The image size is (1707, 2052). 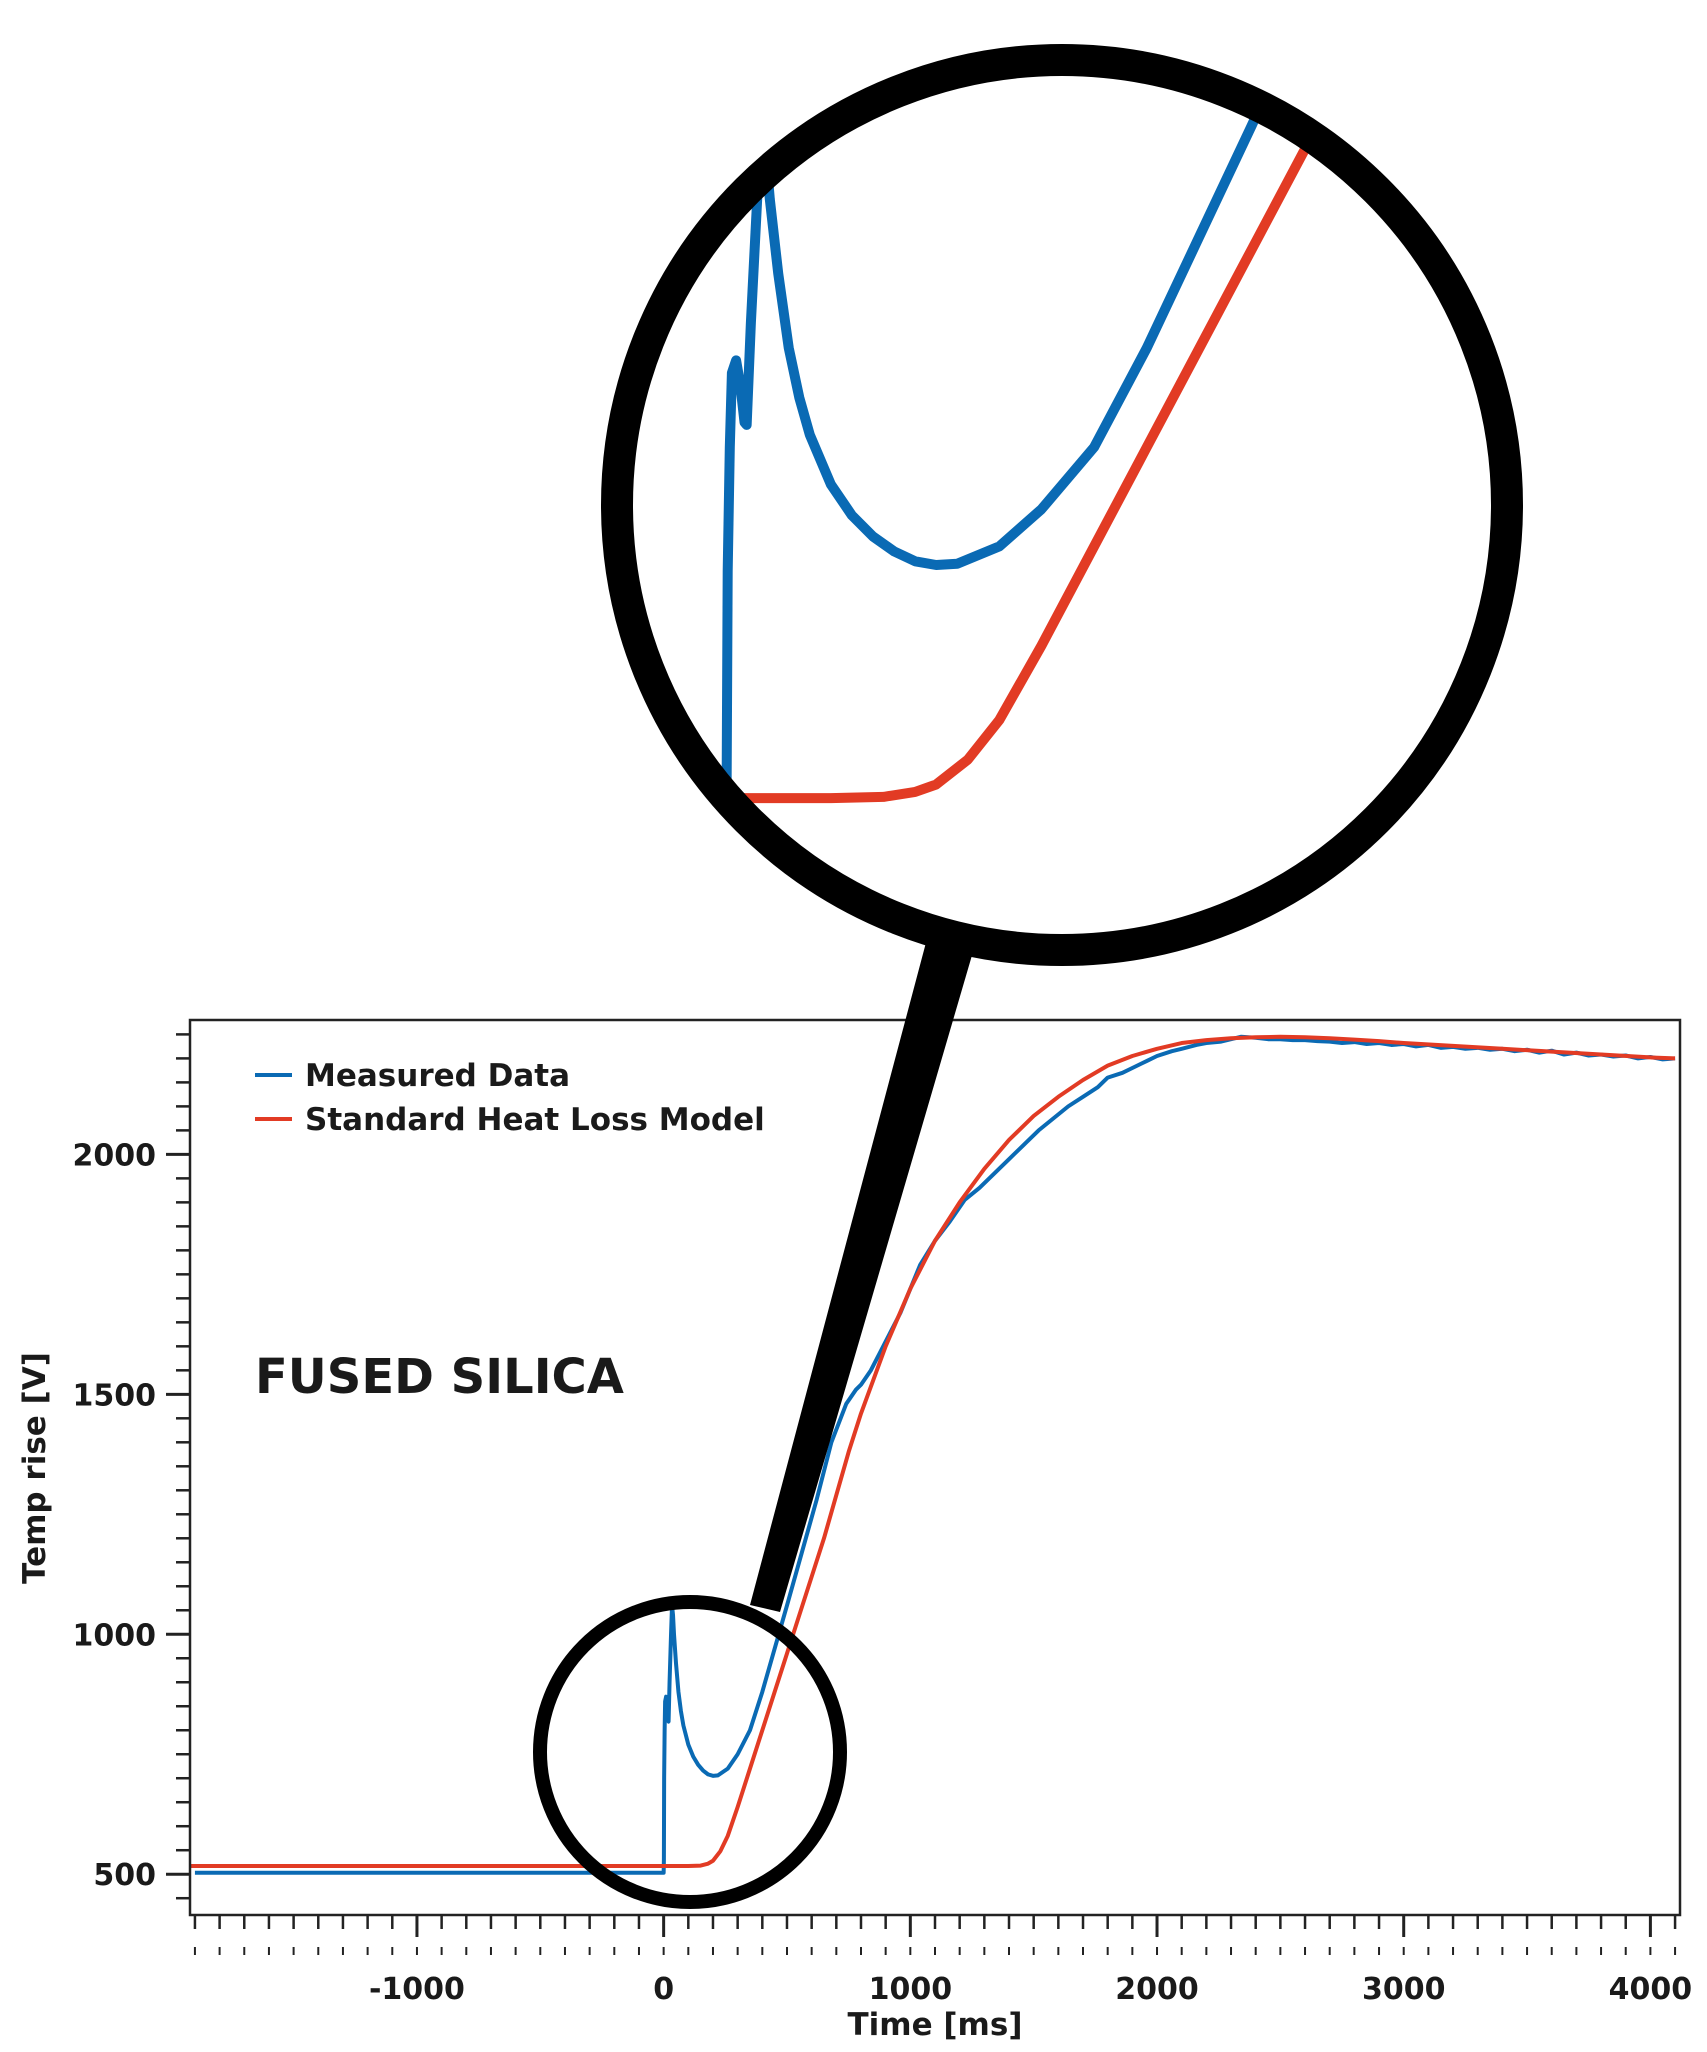 What do you see at coordinates (510, 1098) in the screenshot?
I see `legend: Measured Data Standard Heat Loss Model` at bounding box center [510, 1098].